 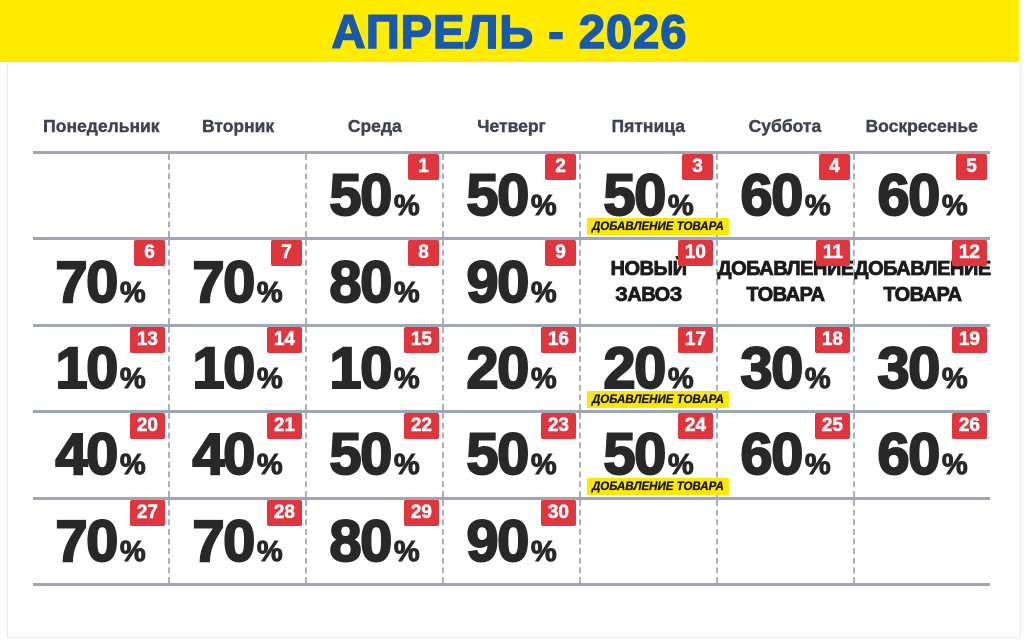 I want to click on calendar-cell-day-18: 18 30%, so click(x=784, y=368).